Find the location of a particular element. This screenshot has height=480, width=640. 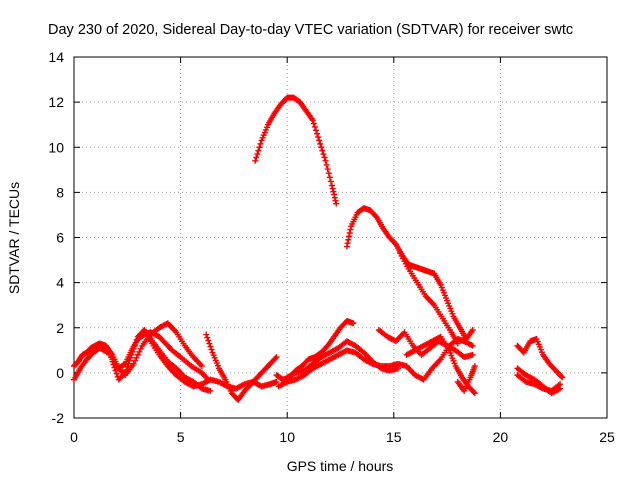

y-tick-label: 8 is located at coordinates (60, 192).